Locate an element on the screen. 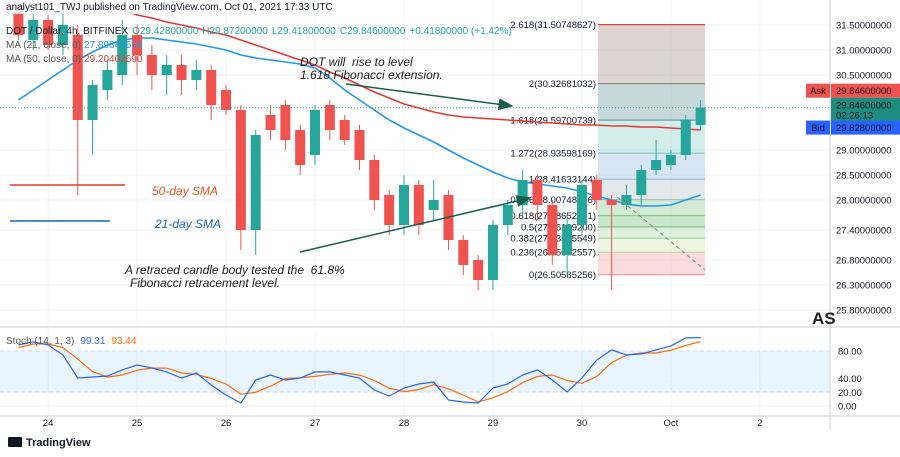 This screenshot has width=900, height=457. x-tick-label: 2 is located at coordinates (759, 423).